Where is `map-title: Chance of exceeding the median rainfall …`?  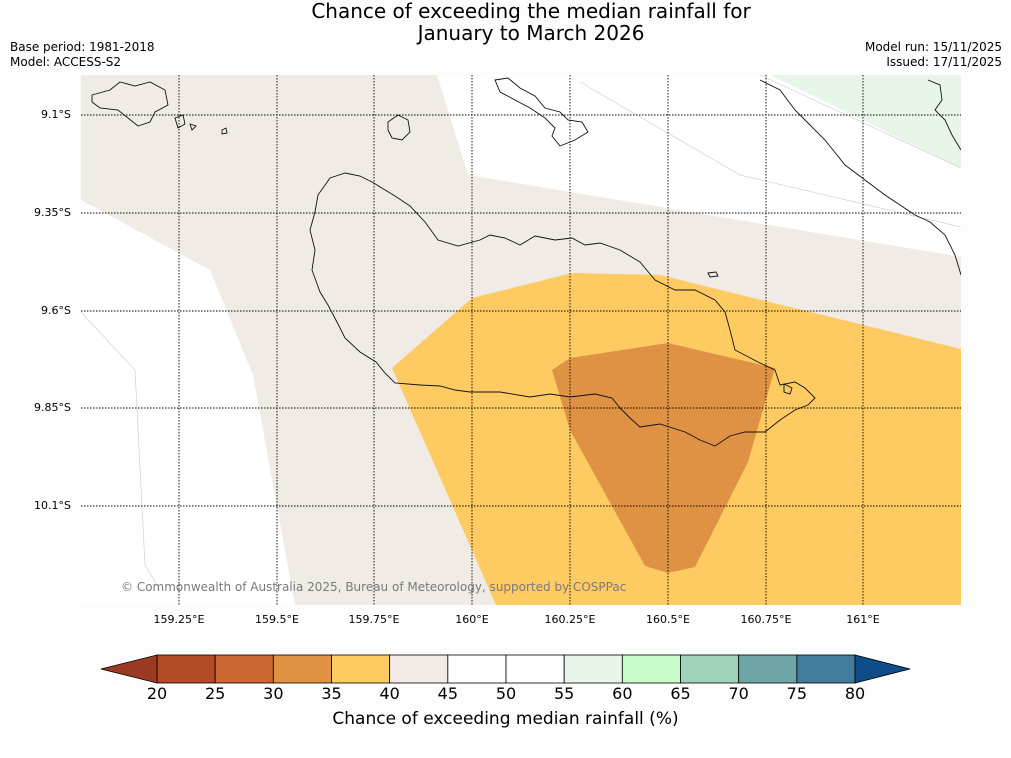
map-title: Chance of exceeding the median rainfall … is located at coordinates (505, 22).